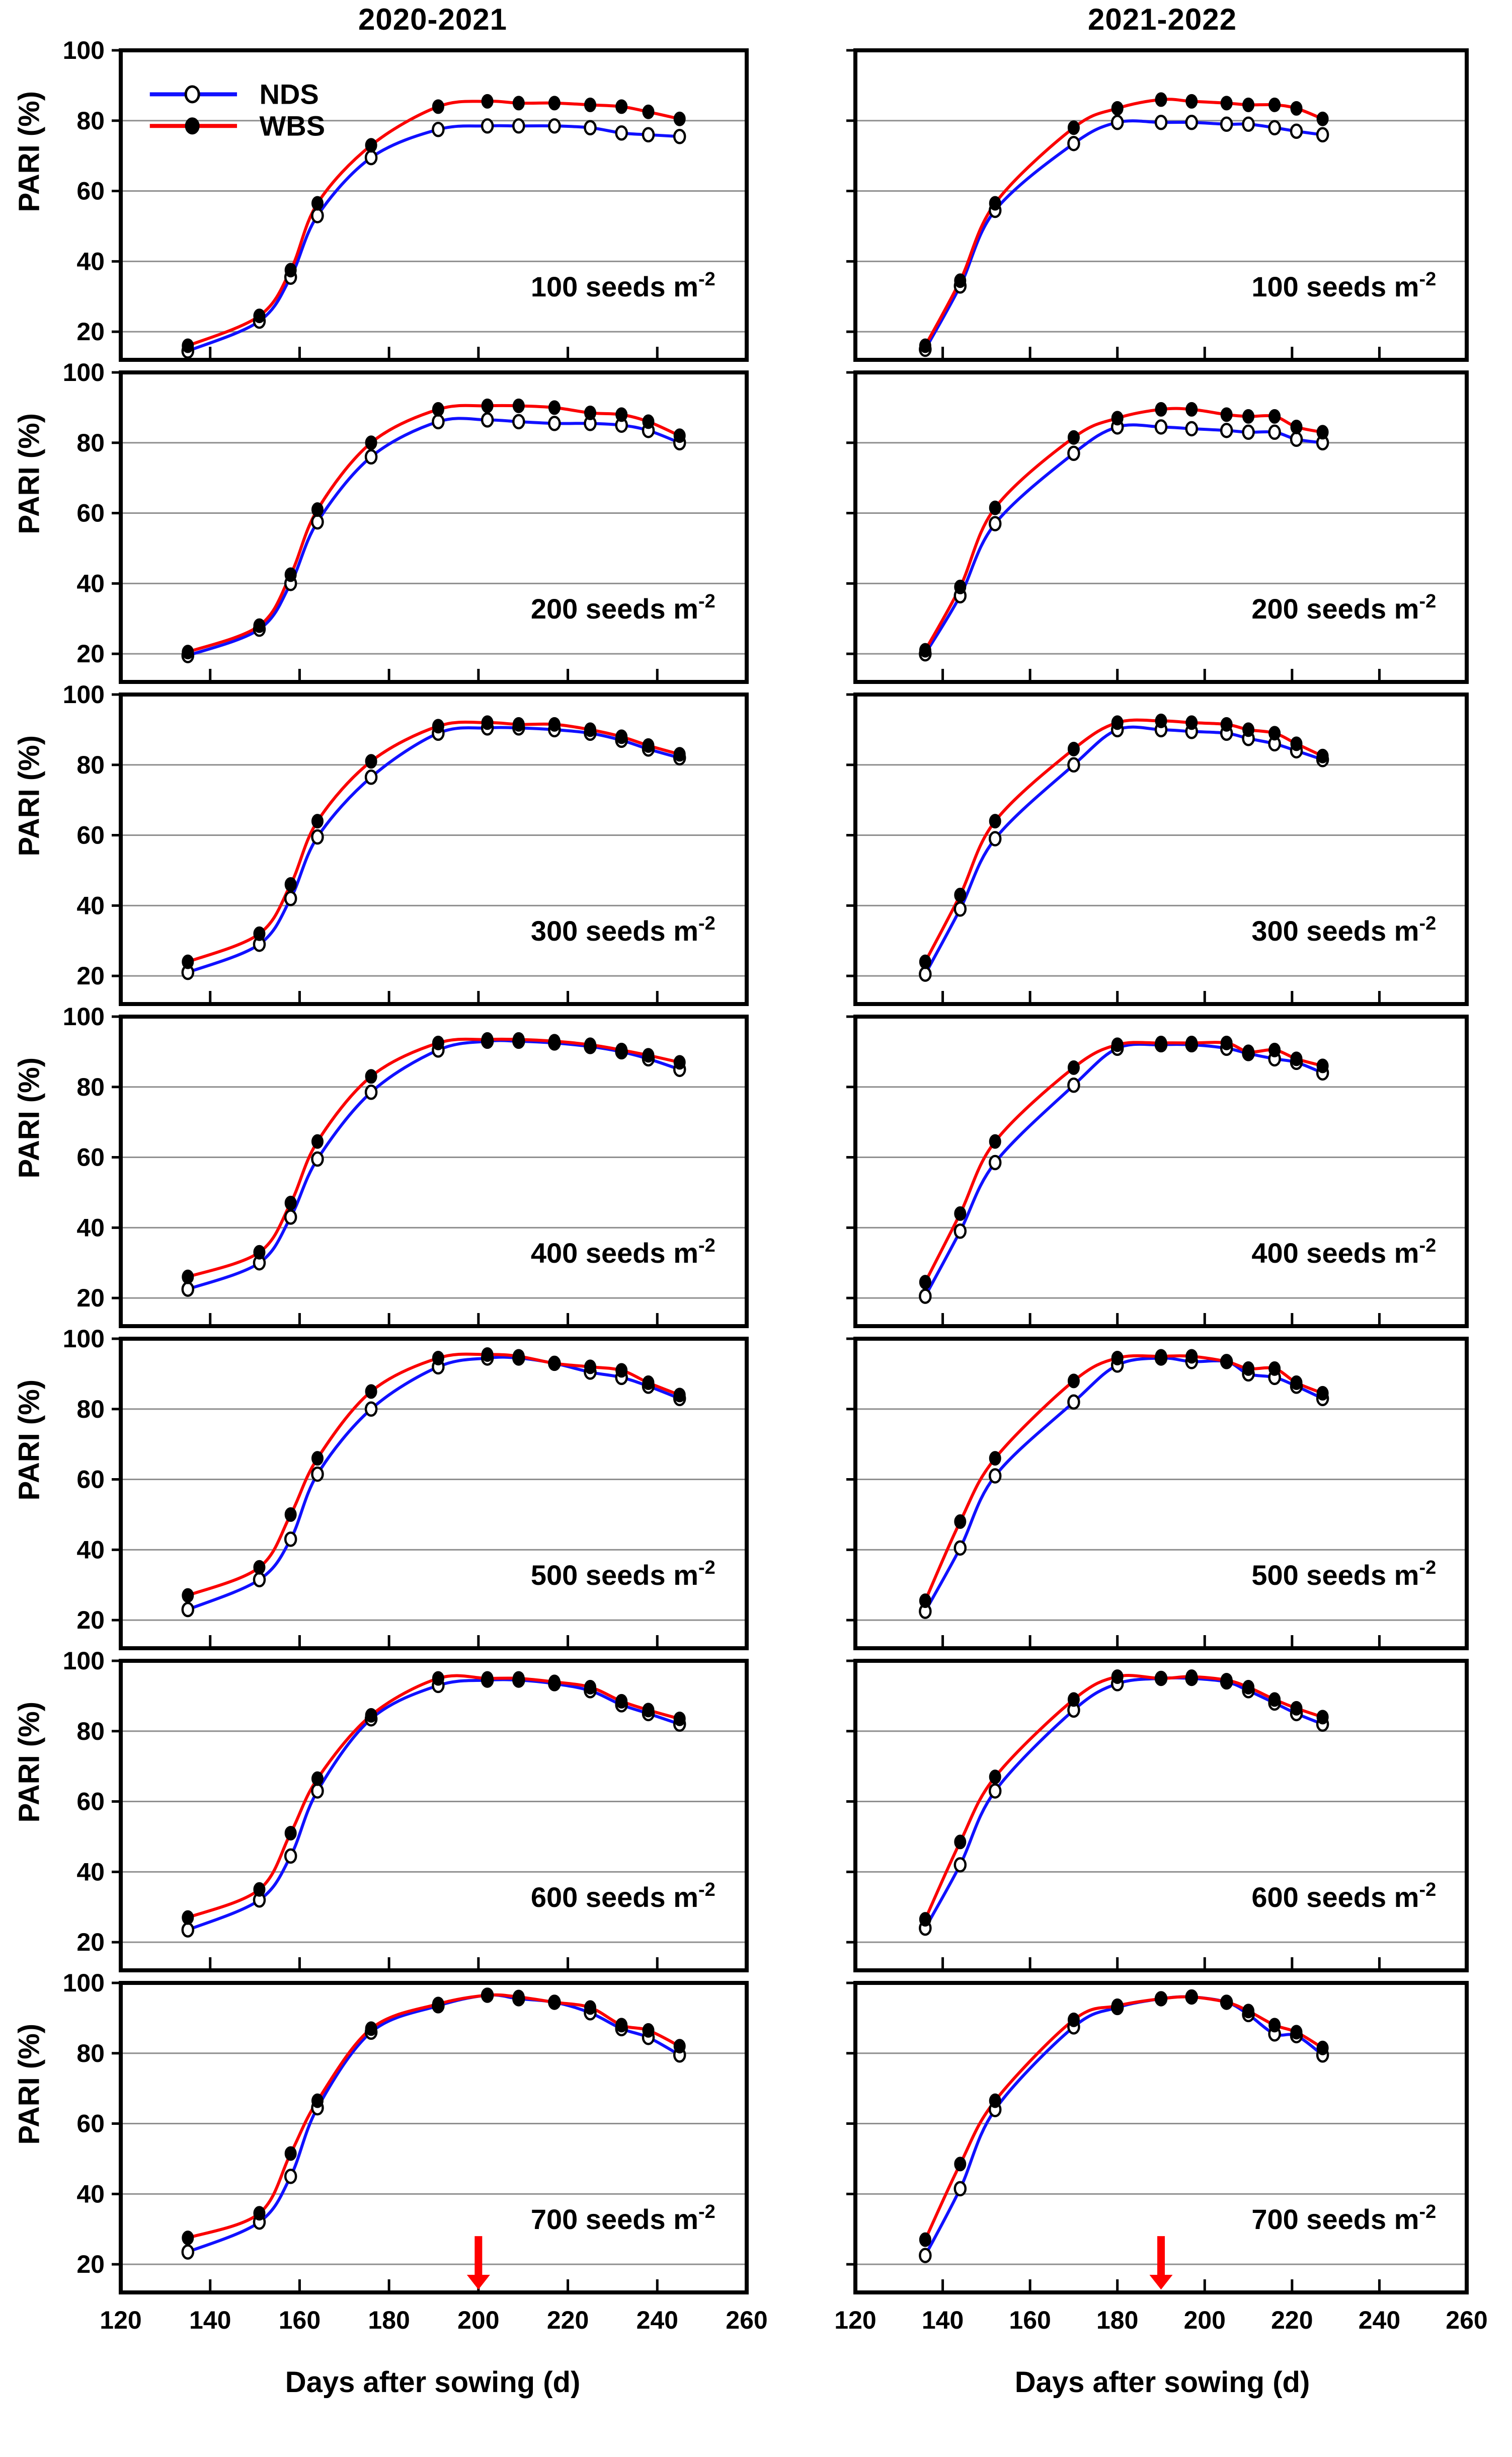 The image size is (1512, 2457). Describe the element at coordinates (29, 796) in the screenshot. I see `y-axis-label: PARI (%)` at that location.